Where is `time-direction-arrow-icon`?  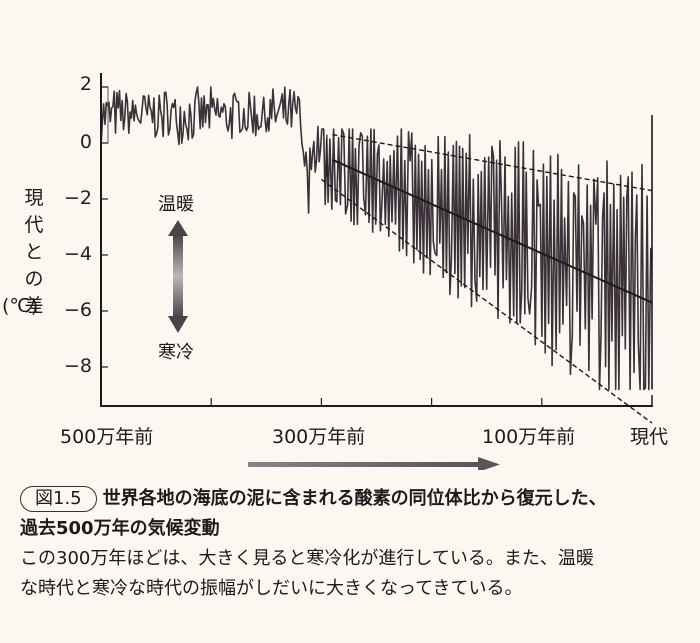
time-direction-arrow-icon is located at coordinates (374, 464).